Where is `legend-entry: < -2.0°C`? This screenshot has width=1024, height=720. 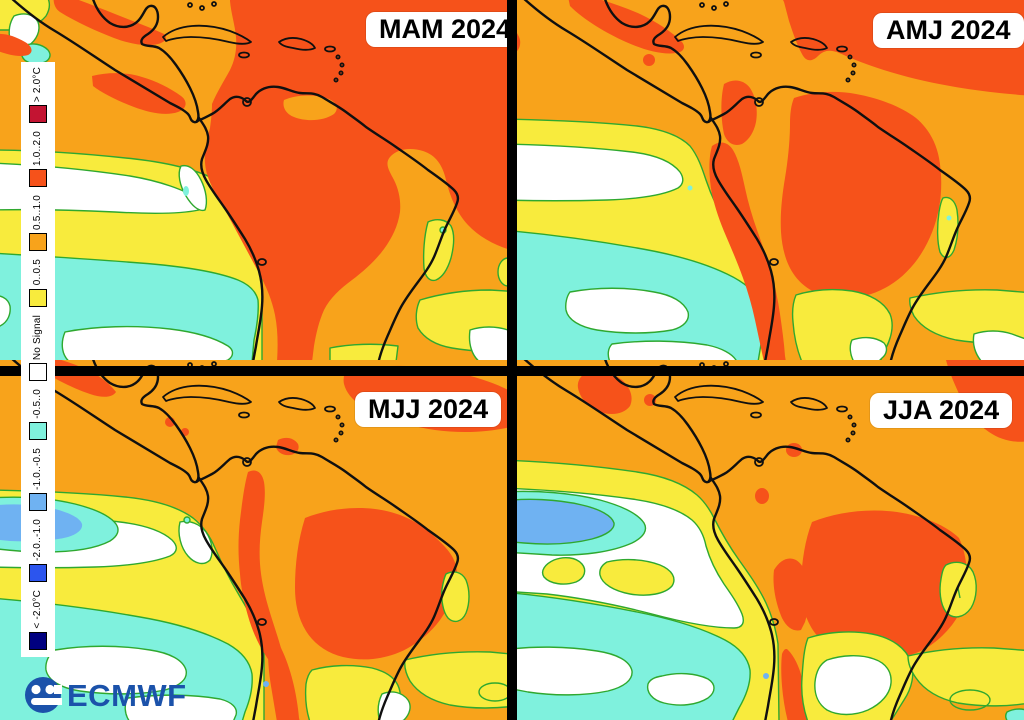 legend-entry: < -2.0°C is located at coordinates (38, 620).